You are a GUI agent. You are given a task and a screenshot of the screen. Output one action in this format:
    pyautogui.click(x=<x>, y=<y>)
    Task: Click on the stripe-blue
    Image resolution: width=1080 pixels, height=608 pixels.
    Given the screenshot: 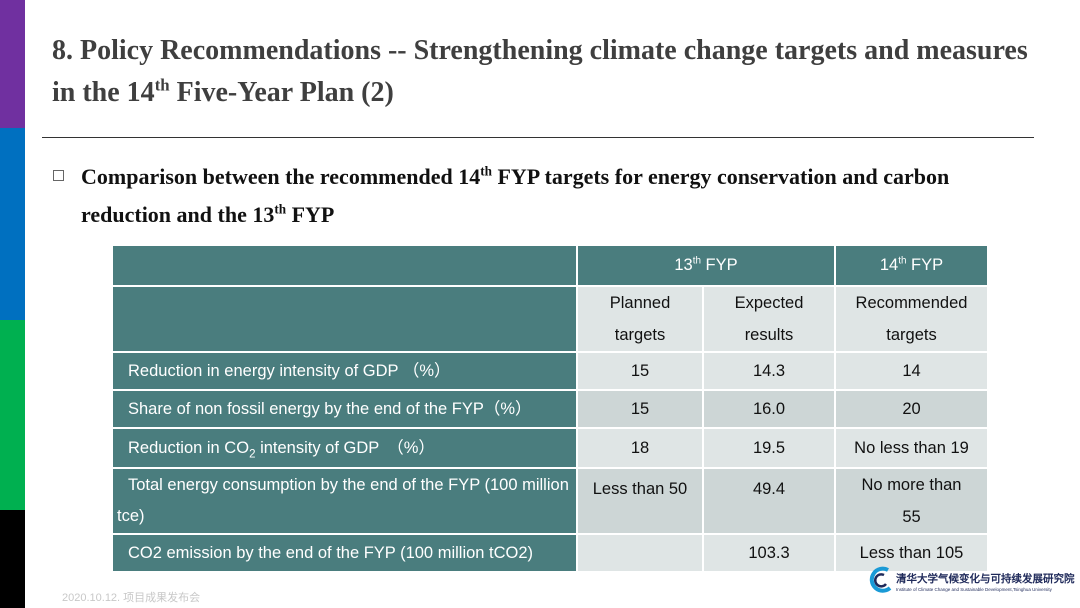 What is the action you would take?
    pyautogui.click(x=12, y=224)
    